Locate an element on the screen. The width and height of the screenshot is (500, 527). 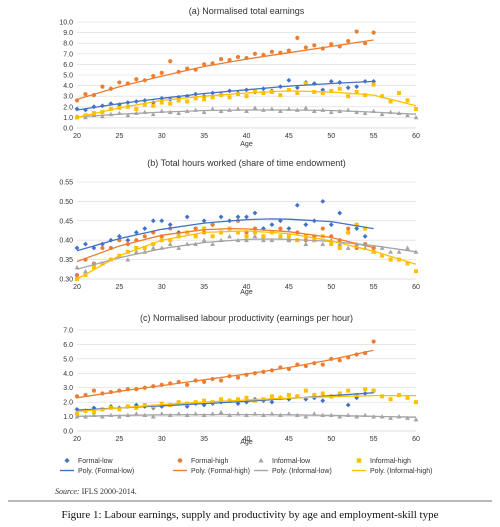
y-tick-label: 8.0 is located at coordinates (68, 44).